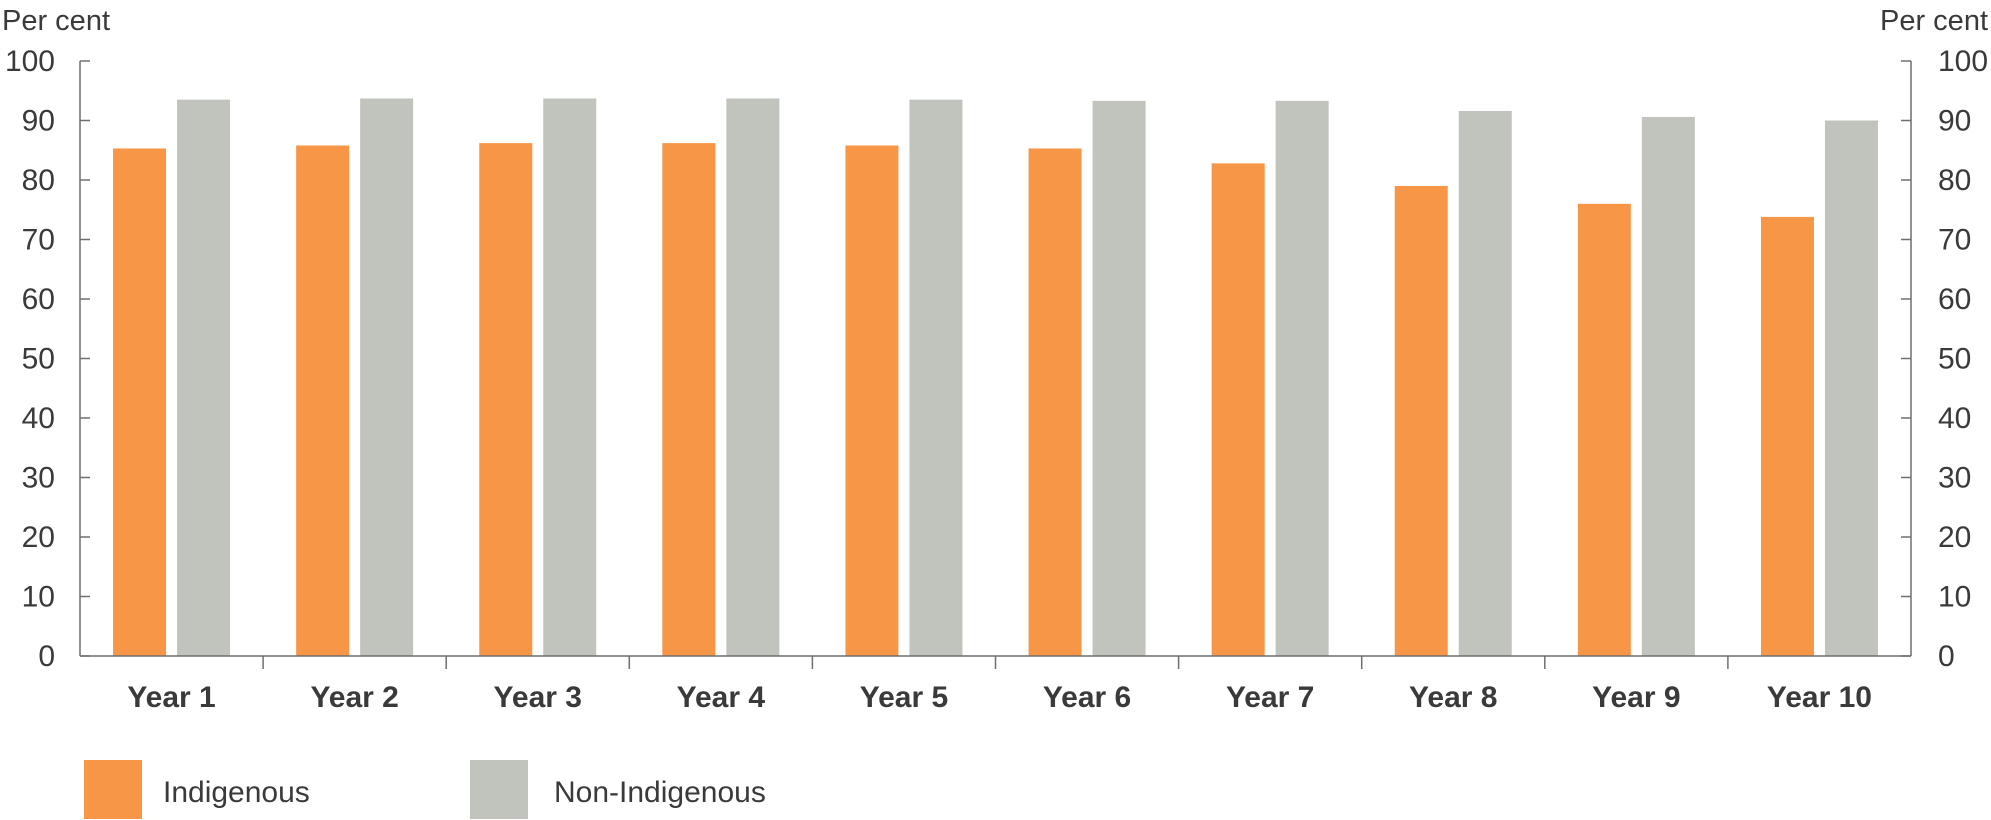  What do you see at coordinates (538, 697) in the screenshot?
I see `x-category-label: Year 3` at bounding box center [538, 697].